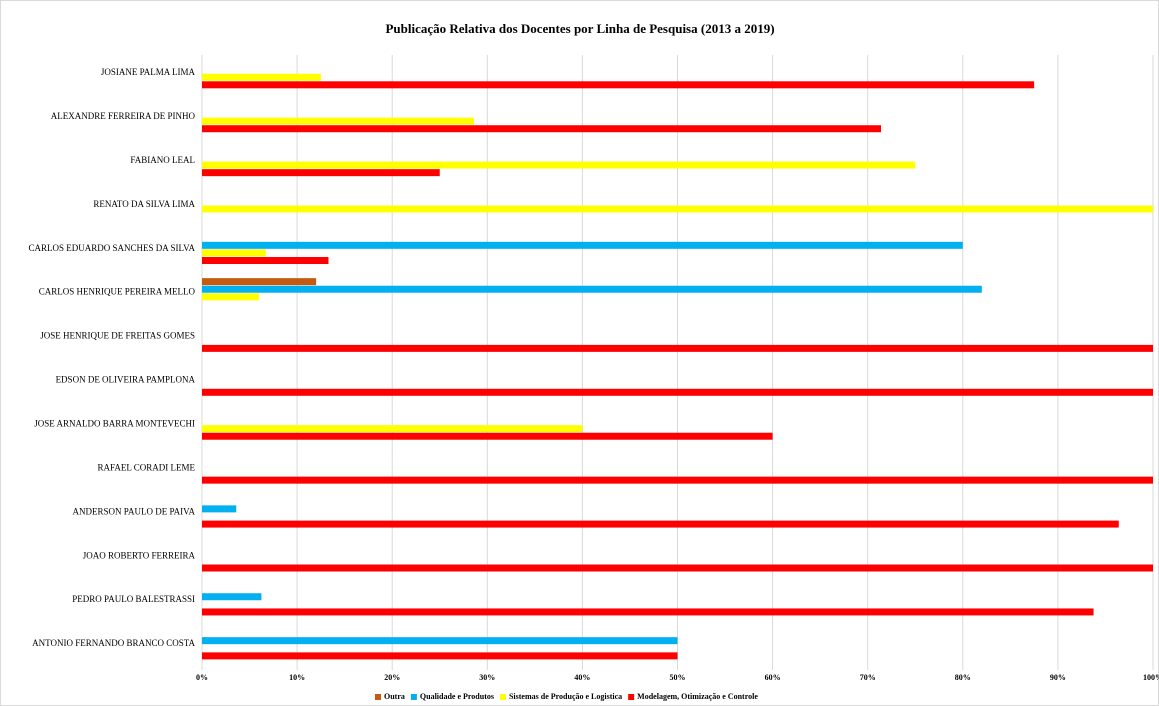 Image resolution: width=1159 pixels, height=706 pixels. Describe the element at coordinates (162, 160) in the screenshot. I see `y-tick-label: FABIANO LEAL` at that location.